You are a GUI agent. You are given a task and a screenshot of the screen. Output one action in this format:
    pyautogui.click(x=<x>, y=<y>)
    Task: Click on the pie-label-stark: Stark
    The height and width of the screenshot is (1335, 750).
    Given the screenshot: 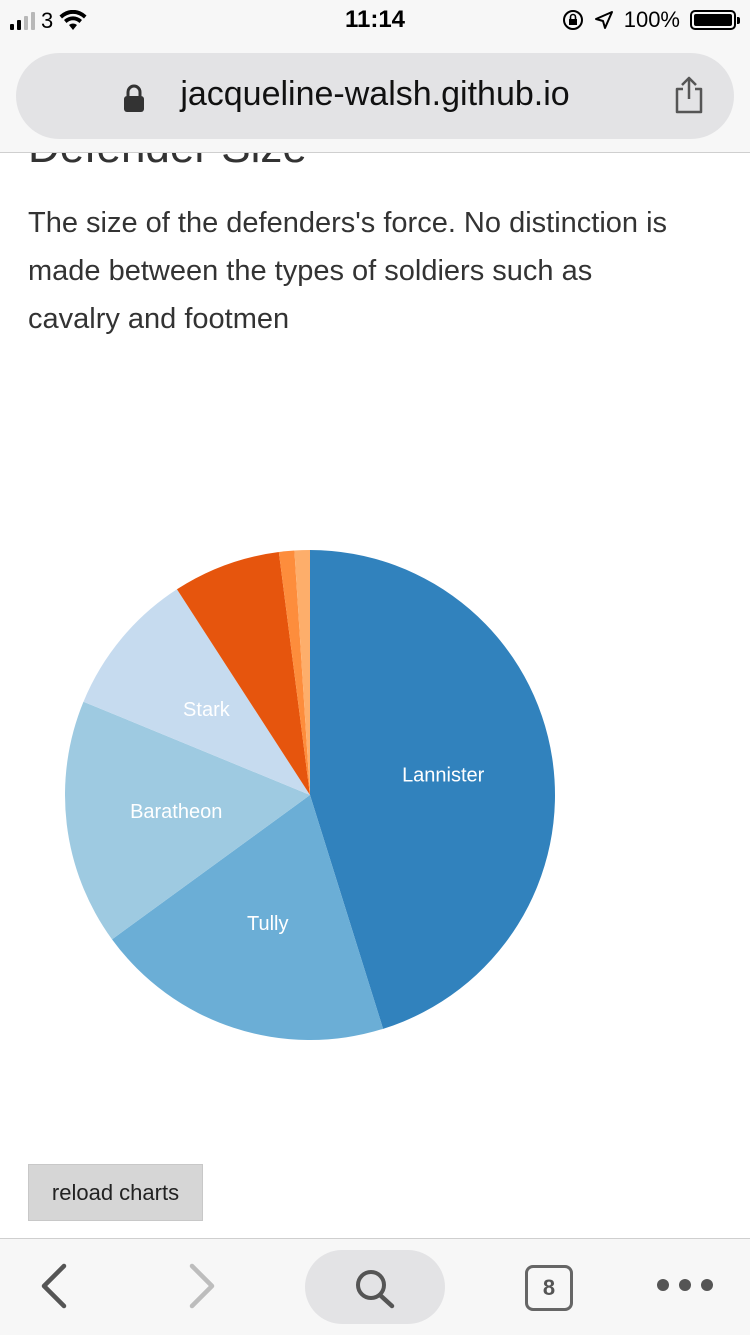 What is the action you would take?
    pyautogui.click(x=207, y=710)
    